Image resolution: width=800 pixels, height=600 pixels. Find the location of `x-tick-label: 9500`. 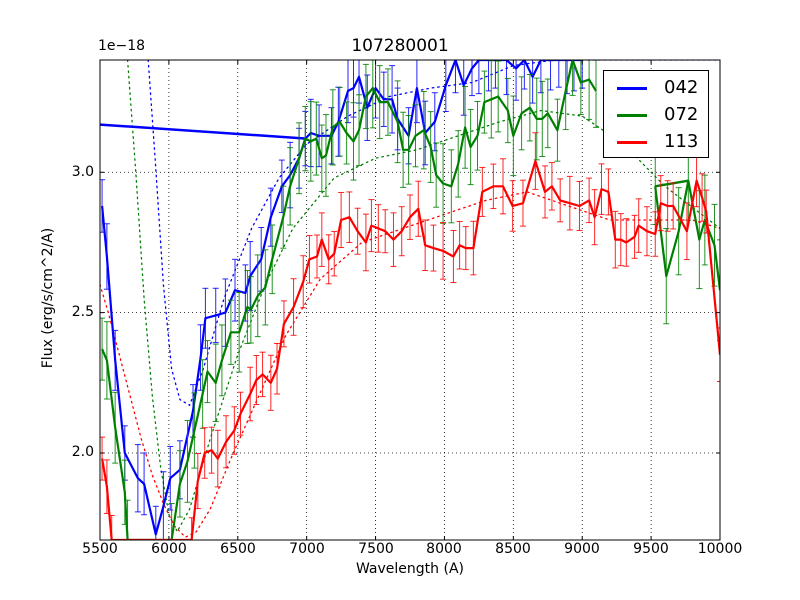

x-tick-label: 9500 is located at coordinates (651, 549).